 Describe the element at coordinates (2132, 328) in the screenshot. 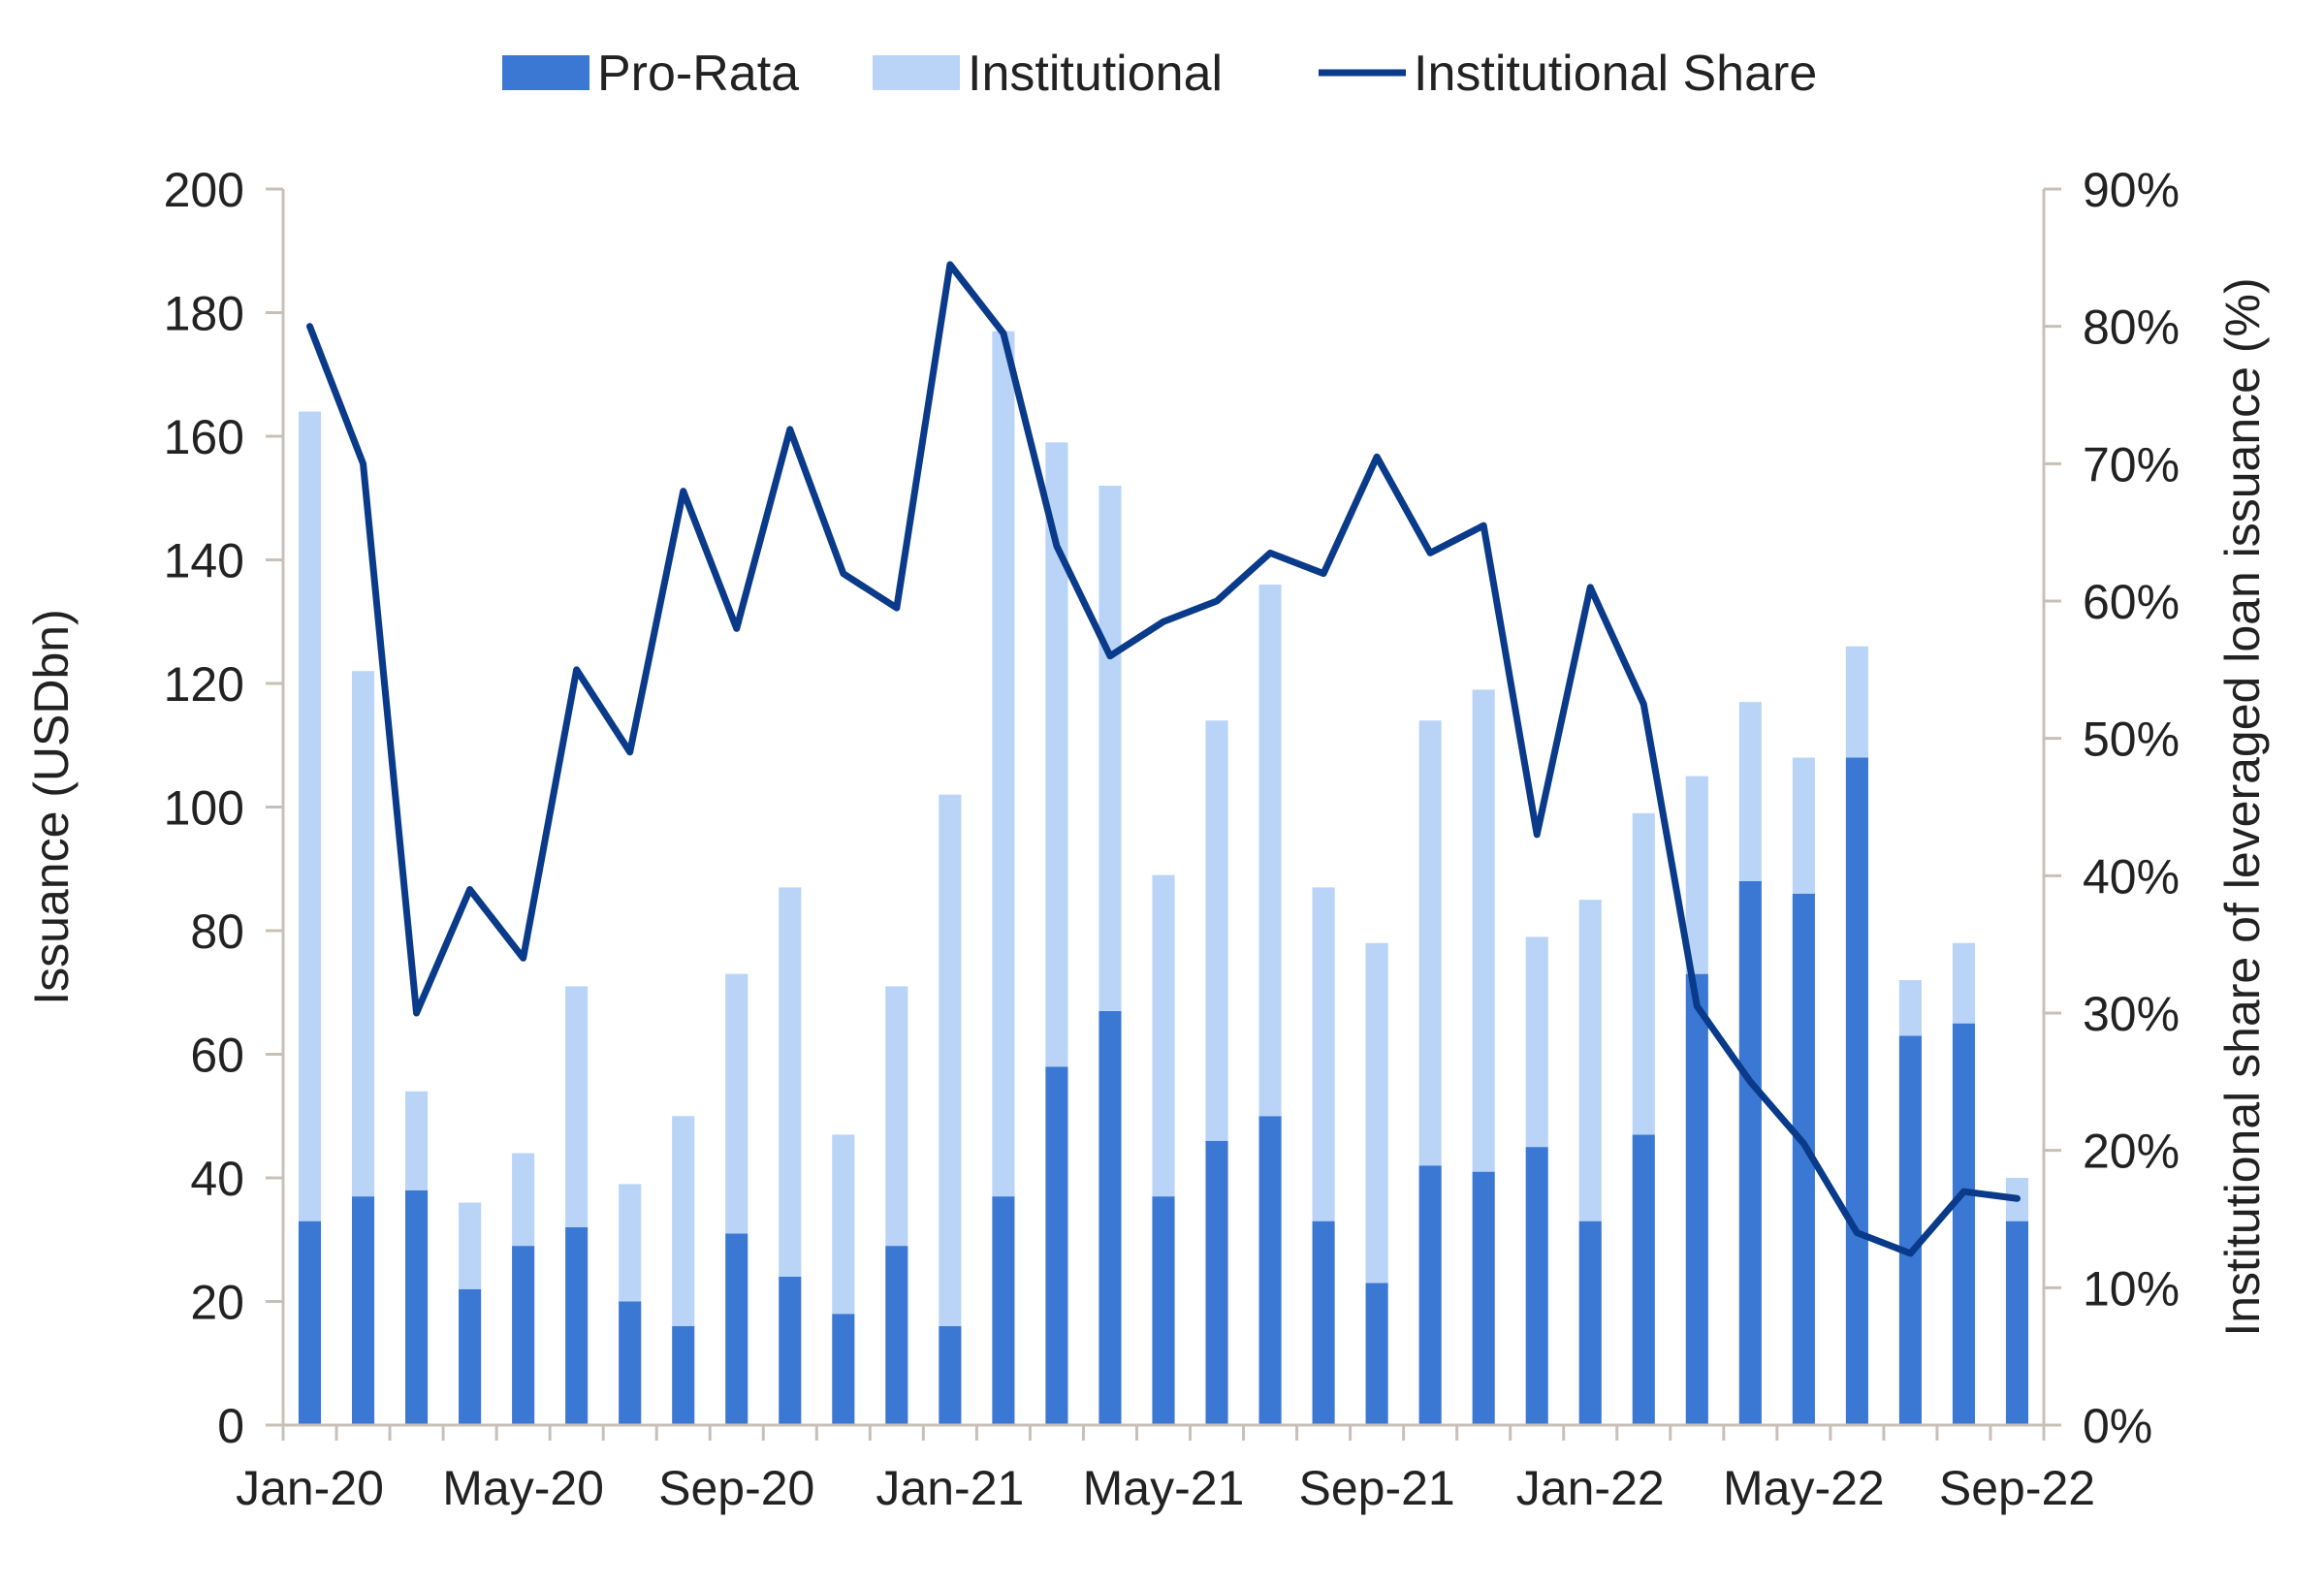

I see `y-right-tick-label: 80%` at that location.